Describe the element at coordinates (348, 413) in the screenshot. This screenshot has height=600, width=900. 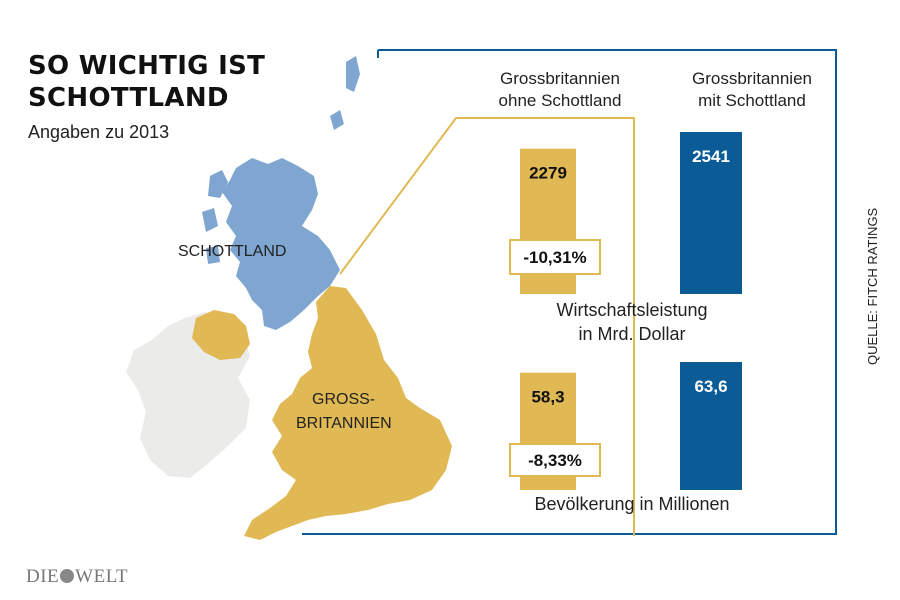
I see `great-britain-shape` at that location.